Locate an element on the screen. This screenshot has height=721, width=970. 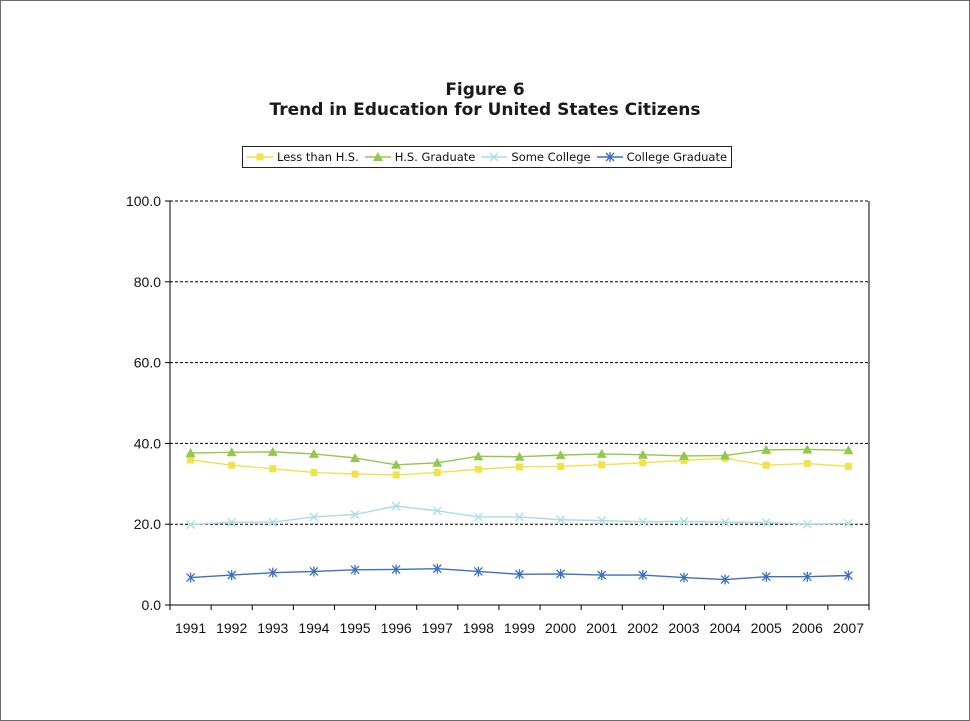
legend-label: Less than H.S. is located at coordinates (318, 157).